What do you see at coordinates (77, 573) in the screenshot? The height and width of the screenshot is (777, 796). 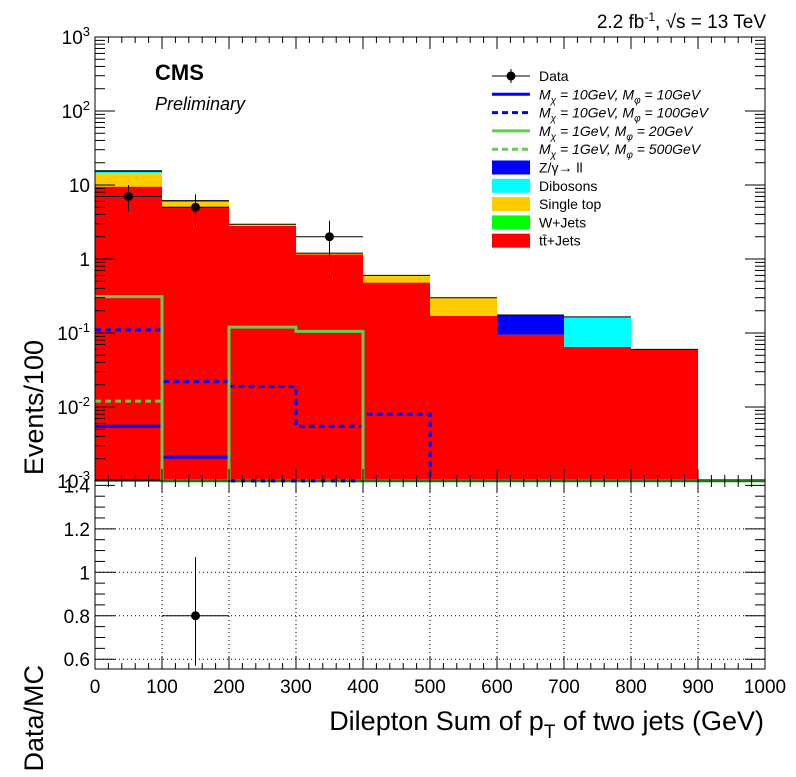 I see `ratio-pad-y-tick-labels: 0.6 0.8 1 1.2 1.4` at bounding box center [77, 573].